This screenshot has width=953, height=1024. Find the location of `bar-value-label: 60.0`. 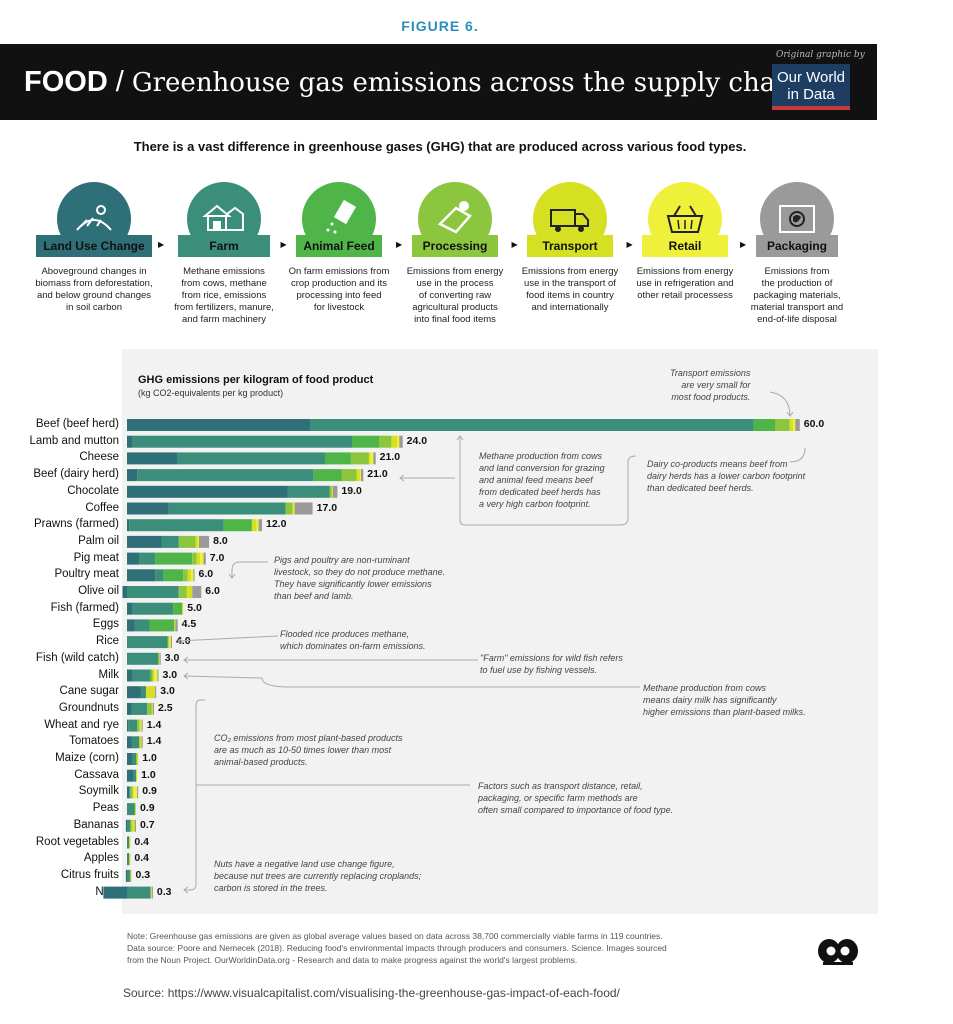

bar-value-label: 60.0 is located at coordinates (814, 424).